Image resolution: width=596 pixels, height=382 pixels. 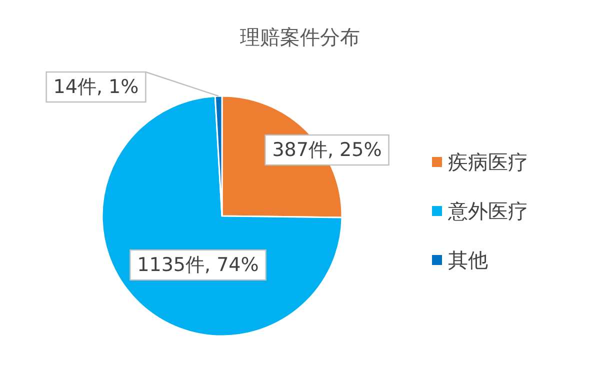 What do you see at coordinates (96, 87) in the screenshot?
I see `data-label: 14件, 1%` at bounding box center [96, 87].